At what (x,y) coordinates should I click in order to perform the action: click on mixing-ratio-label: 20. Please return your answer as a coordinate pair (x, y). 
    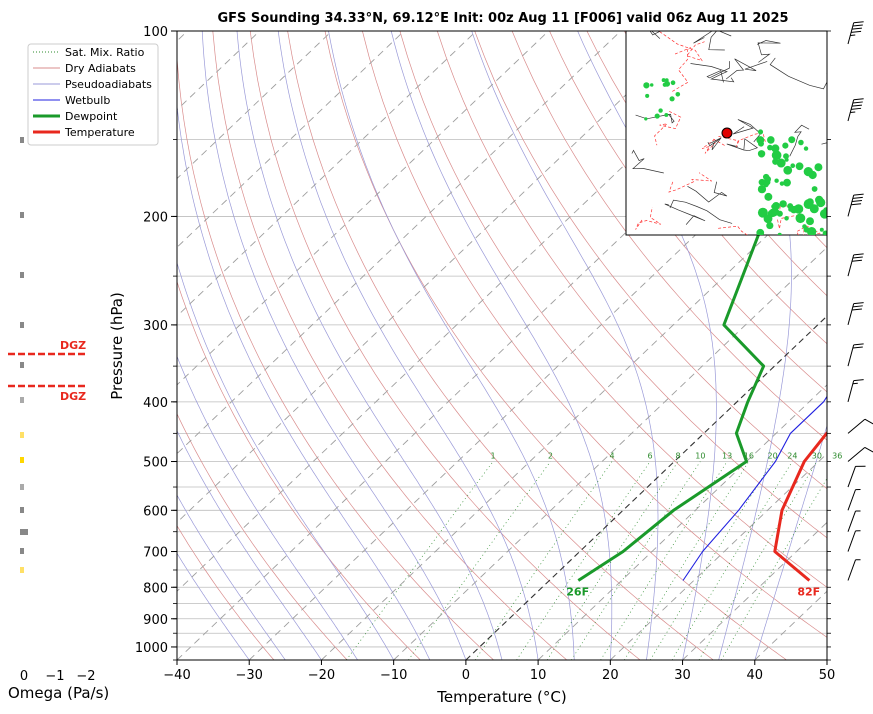
    Looking at the image, I should click on (772, 456).